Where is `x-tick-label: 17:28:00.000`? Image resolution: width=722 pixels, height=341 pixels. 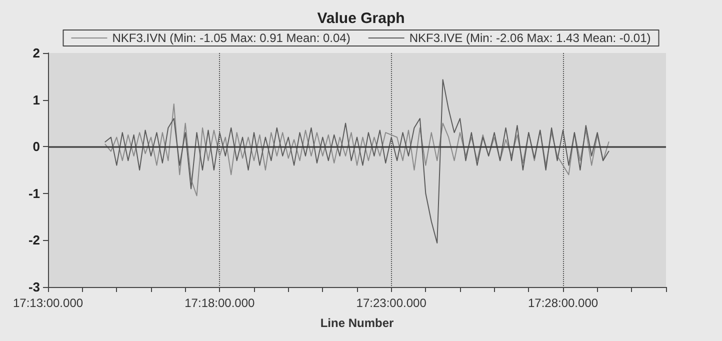 x-tick-label: 17:28:00.000 is located at coordinates (563, 303).